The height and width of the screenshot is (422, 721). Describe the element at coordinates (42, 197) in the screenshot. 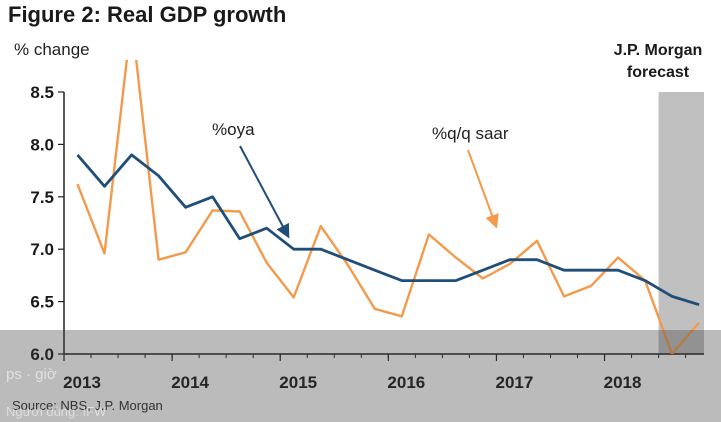

I see `y-tick-label: 7.5` at that location.